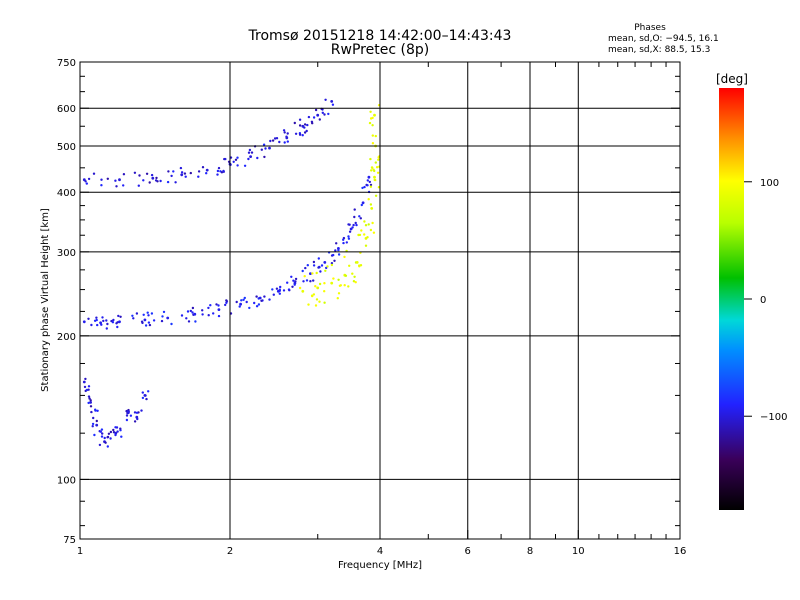 This screenshot has width=800, height=600. Describe the element at coordinates (66, 63) in the screenshot. I see `y-tick-label: 750` at that location.